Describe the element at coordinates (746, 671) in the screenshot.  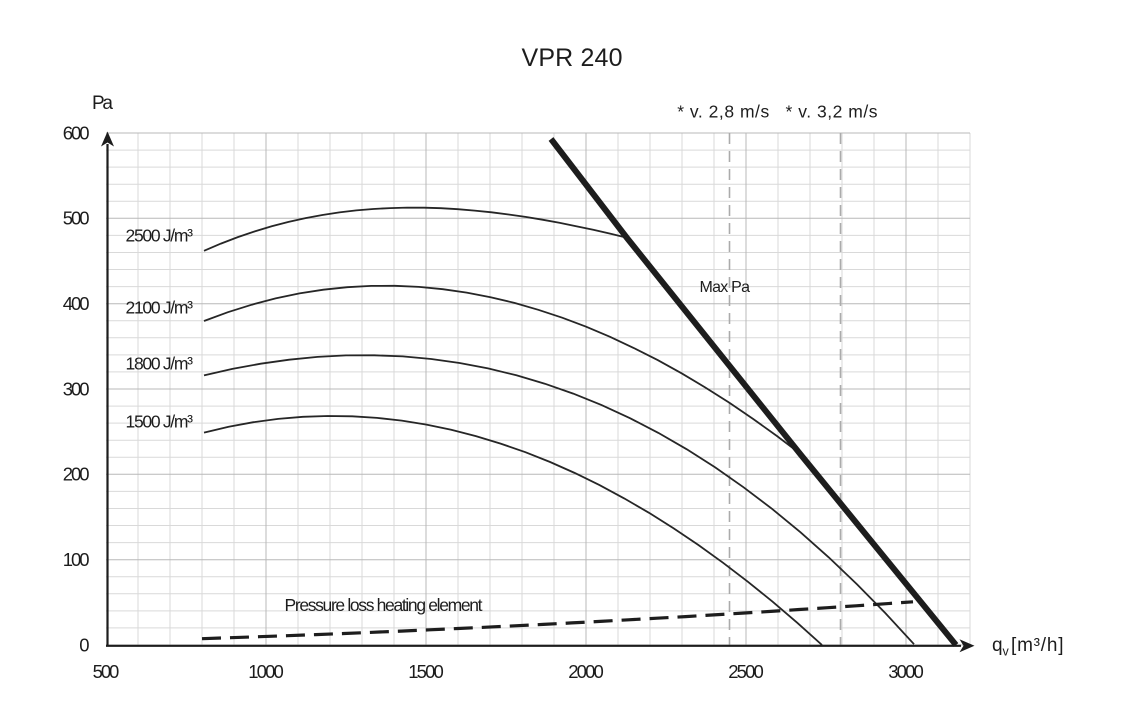
I see `svg-text: 2500` at that location.